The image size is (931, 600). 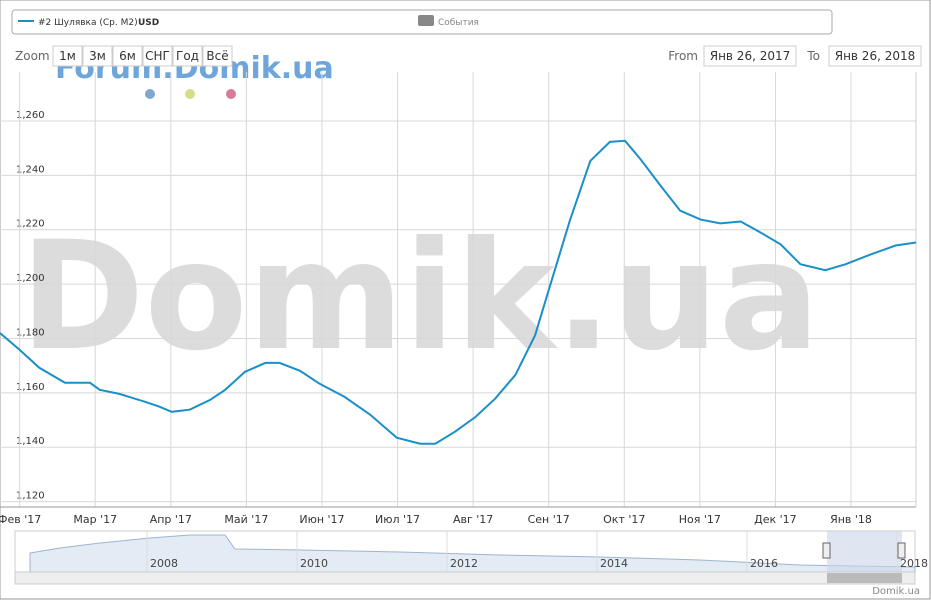 I want to click on from-value: Янв 26, 2017, so click(x=750, y=56).